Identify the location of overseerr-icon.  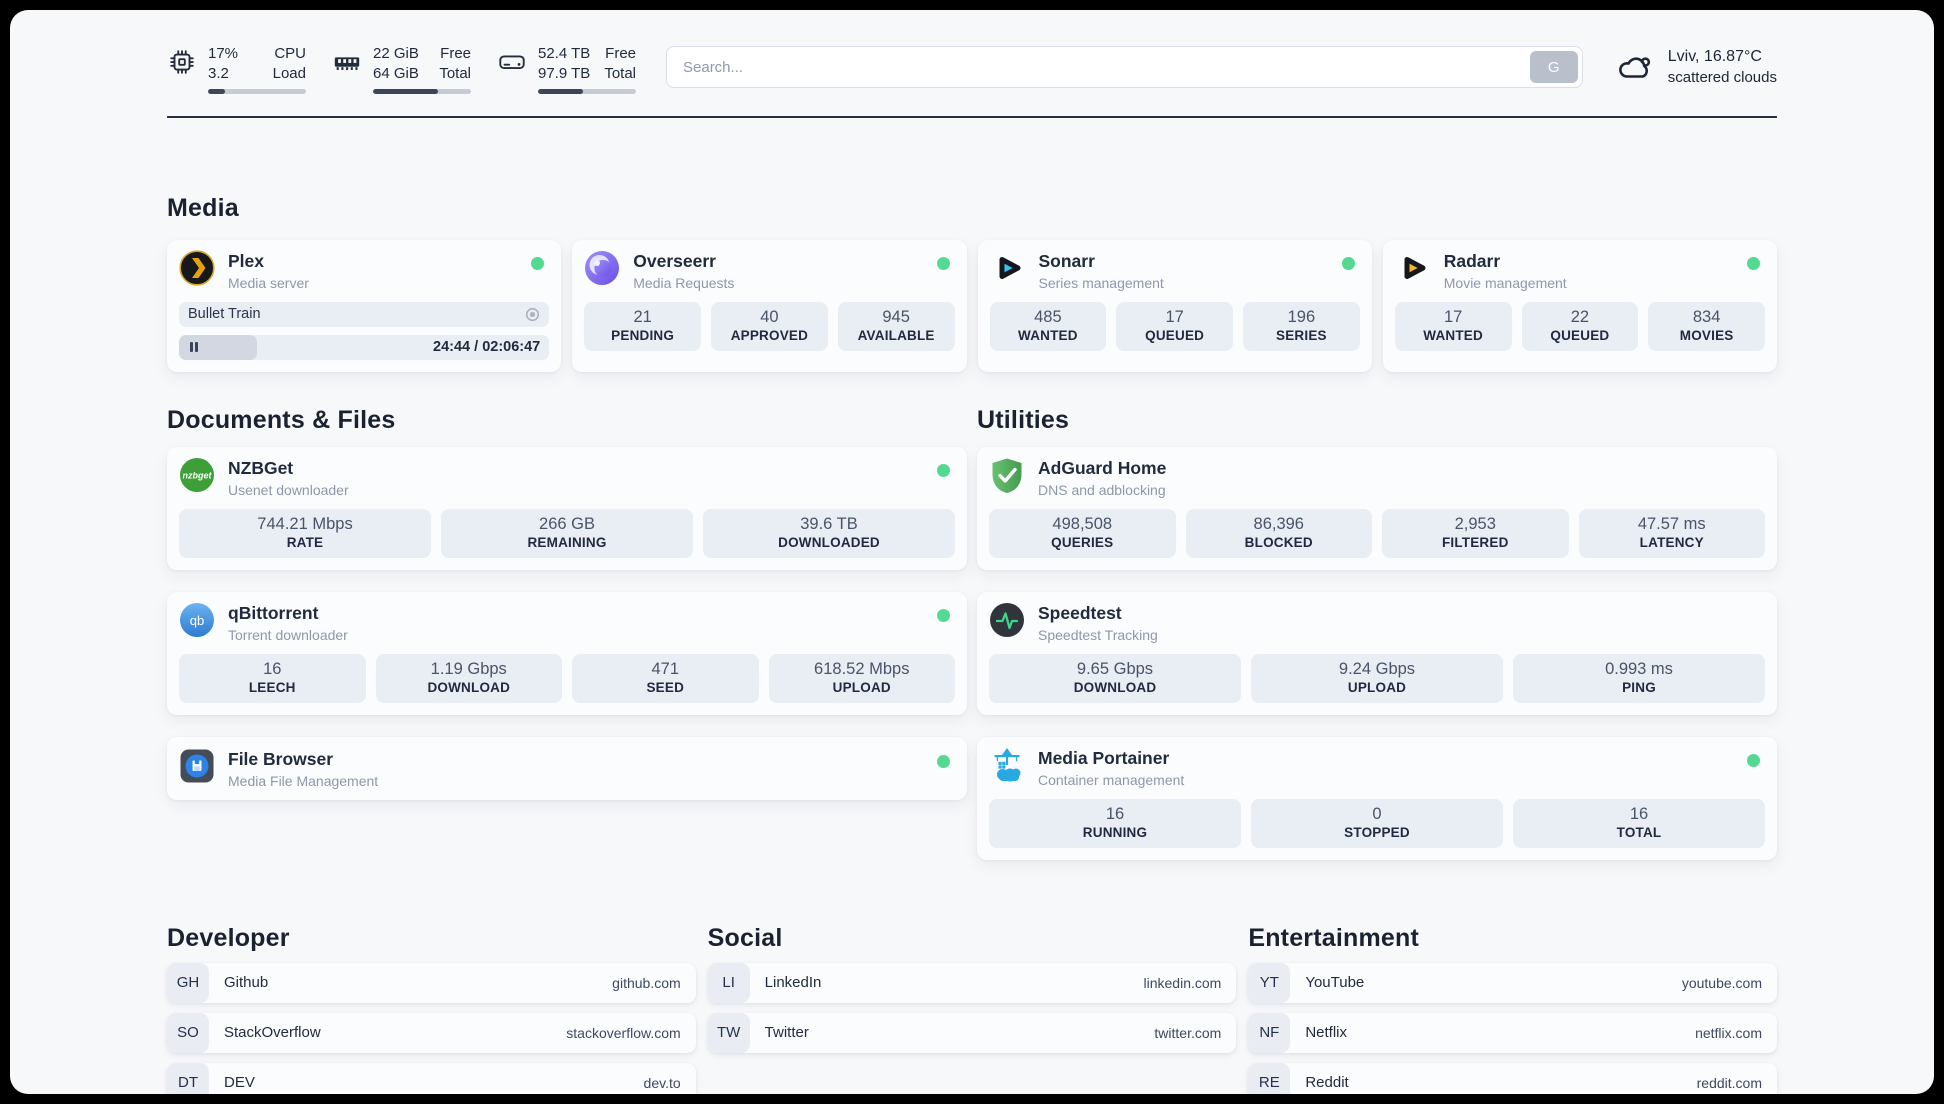
(602, 268).